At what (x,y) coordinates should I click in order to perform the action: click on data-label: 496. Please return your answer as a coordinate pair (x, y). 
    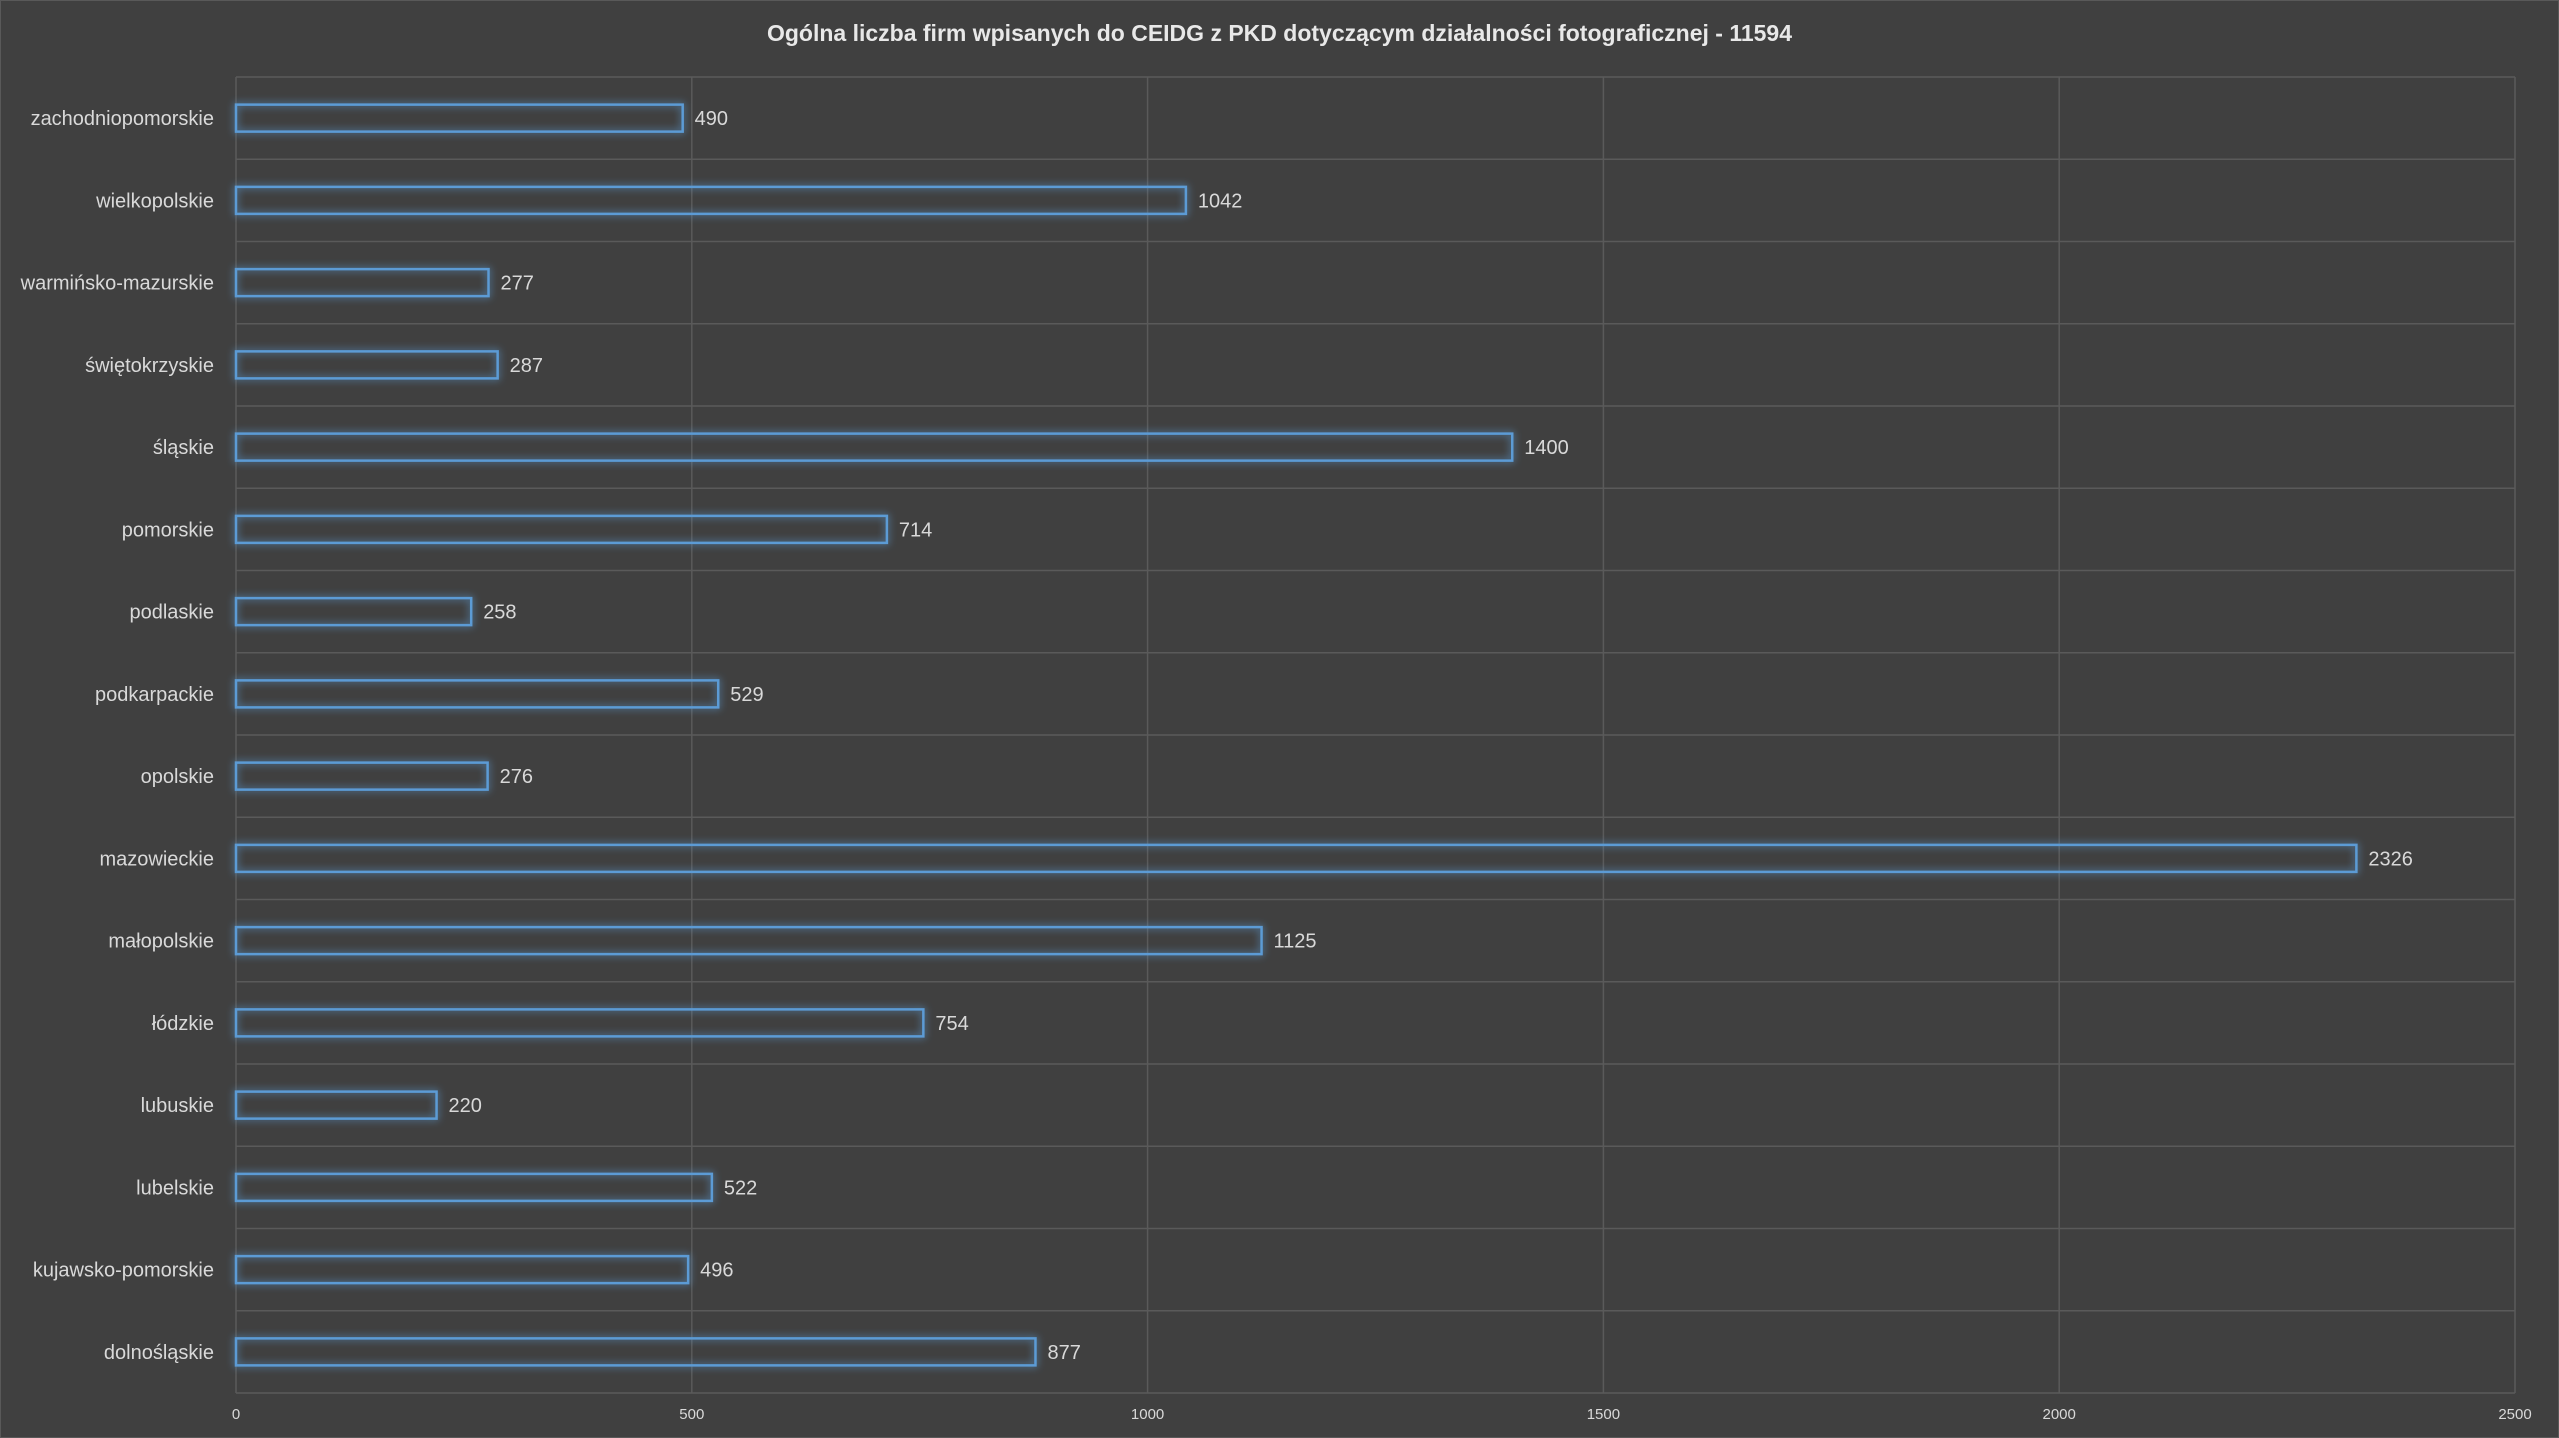
    Looking at the image, I should click on (716, 1271).